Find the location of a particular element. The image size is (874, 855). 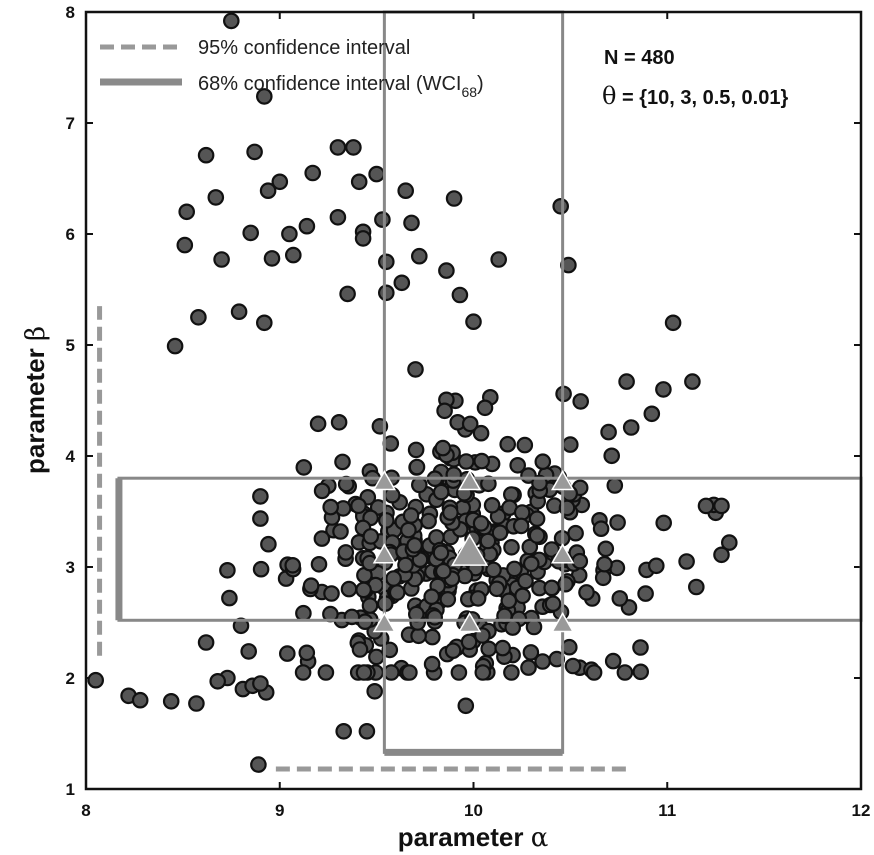

annotation-n: N = 480 is located at coordinates (639, 58).